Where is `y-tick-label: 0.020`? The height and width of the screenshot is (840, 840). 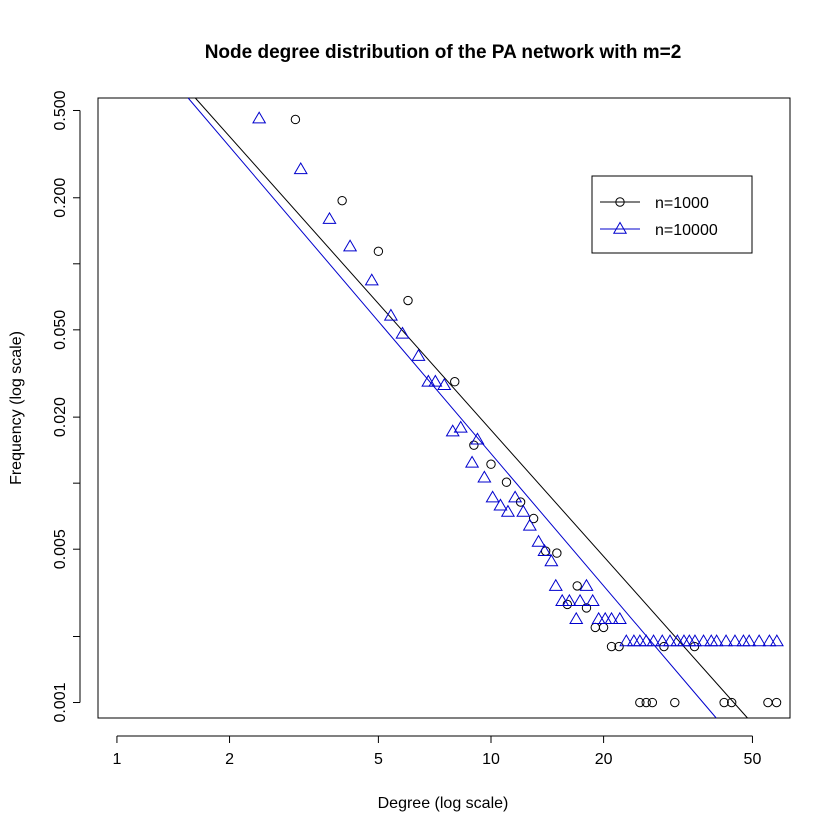 y-tick-label: 0.020 is located at coordinates (60, 417).